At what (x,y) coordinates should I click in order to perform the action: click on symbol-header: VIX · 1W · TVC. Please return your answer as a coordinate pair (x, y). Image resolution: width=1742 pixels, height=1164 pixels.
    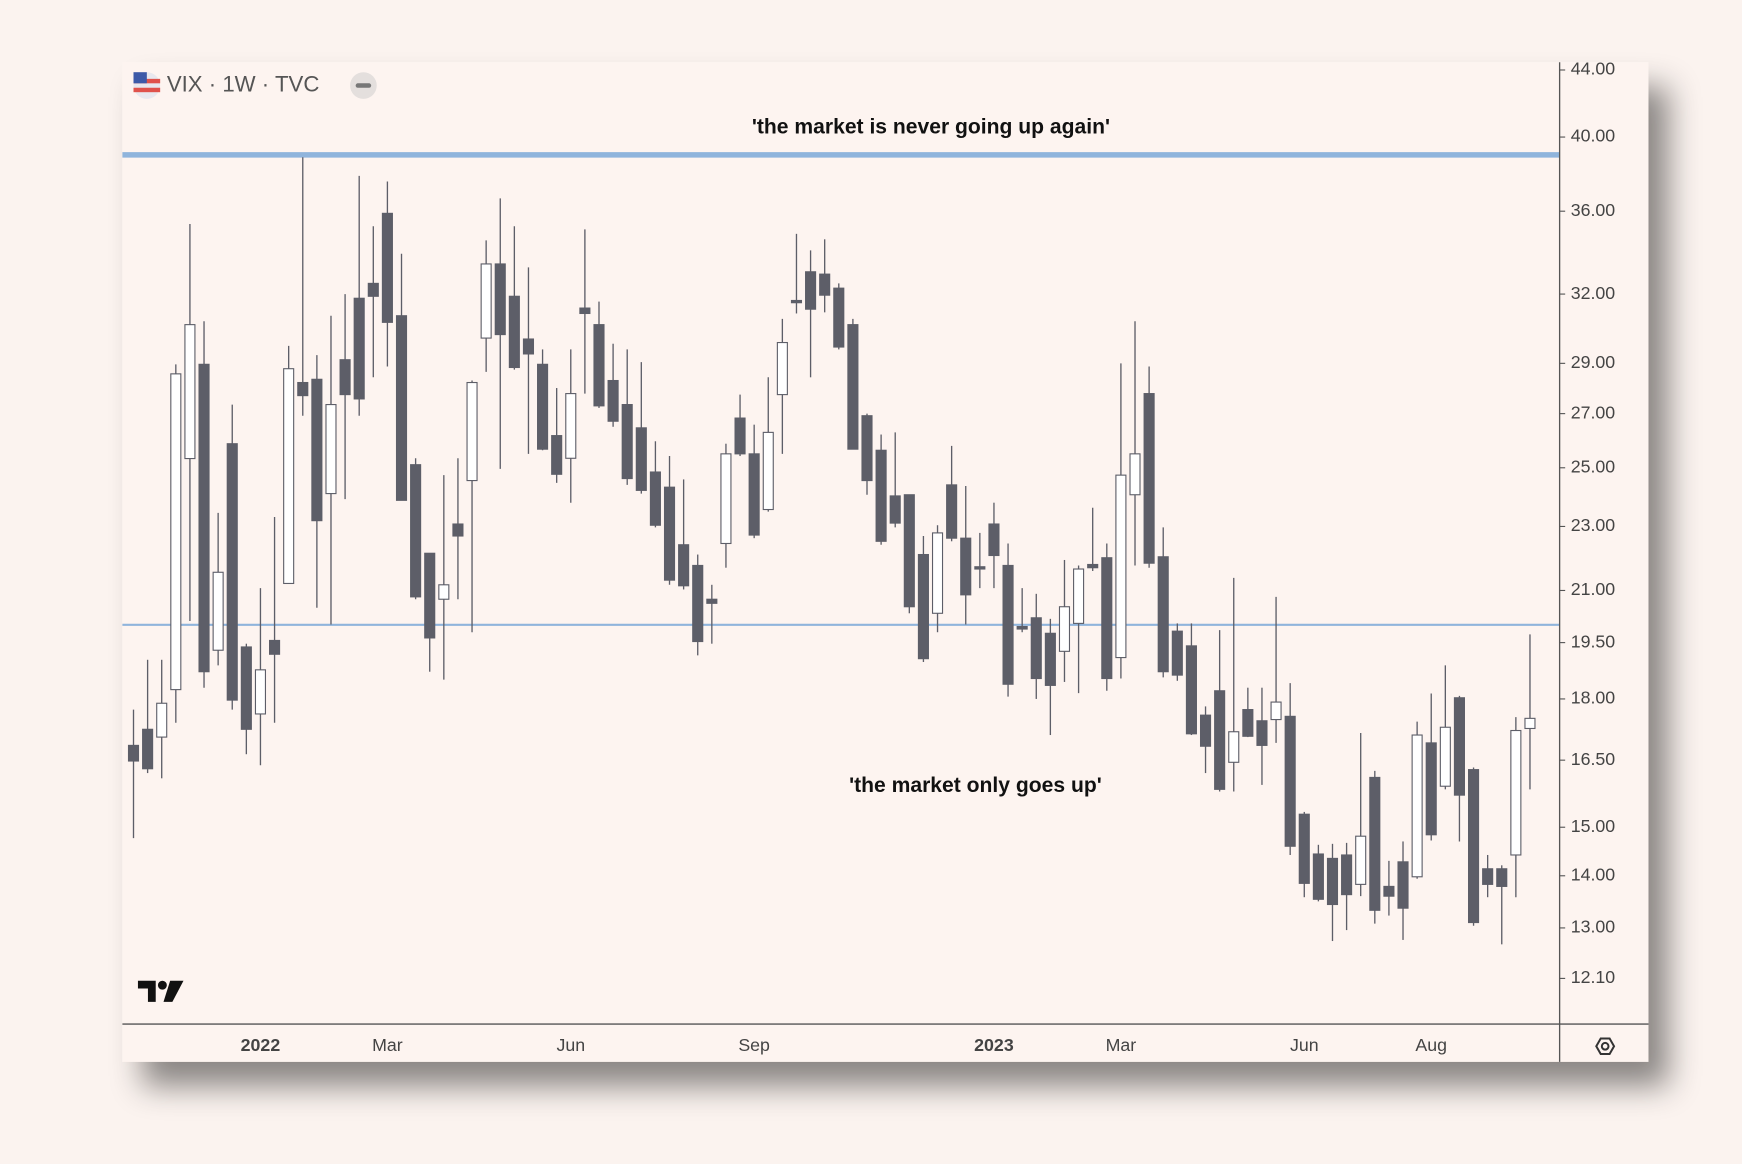
    Looking at the image, I should click on (243, 83).